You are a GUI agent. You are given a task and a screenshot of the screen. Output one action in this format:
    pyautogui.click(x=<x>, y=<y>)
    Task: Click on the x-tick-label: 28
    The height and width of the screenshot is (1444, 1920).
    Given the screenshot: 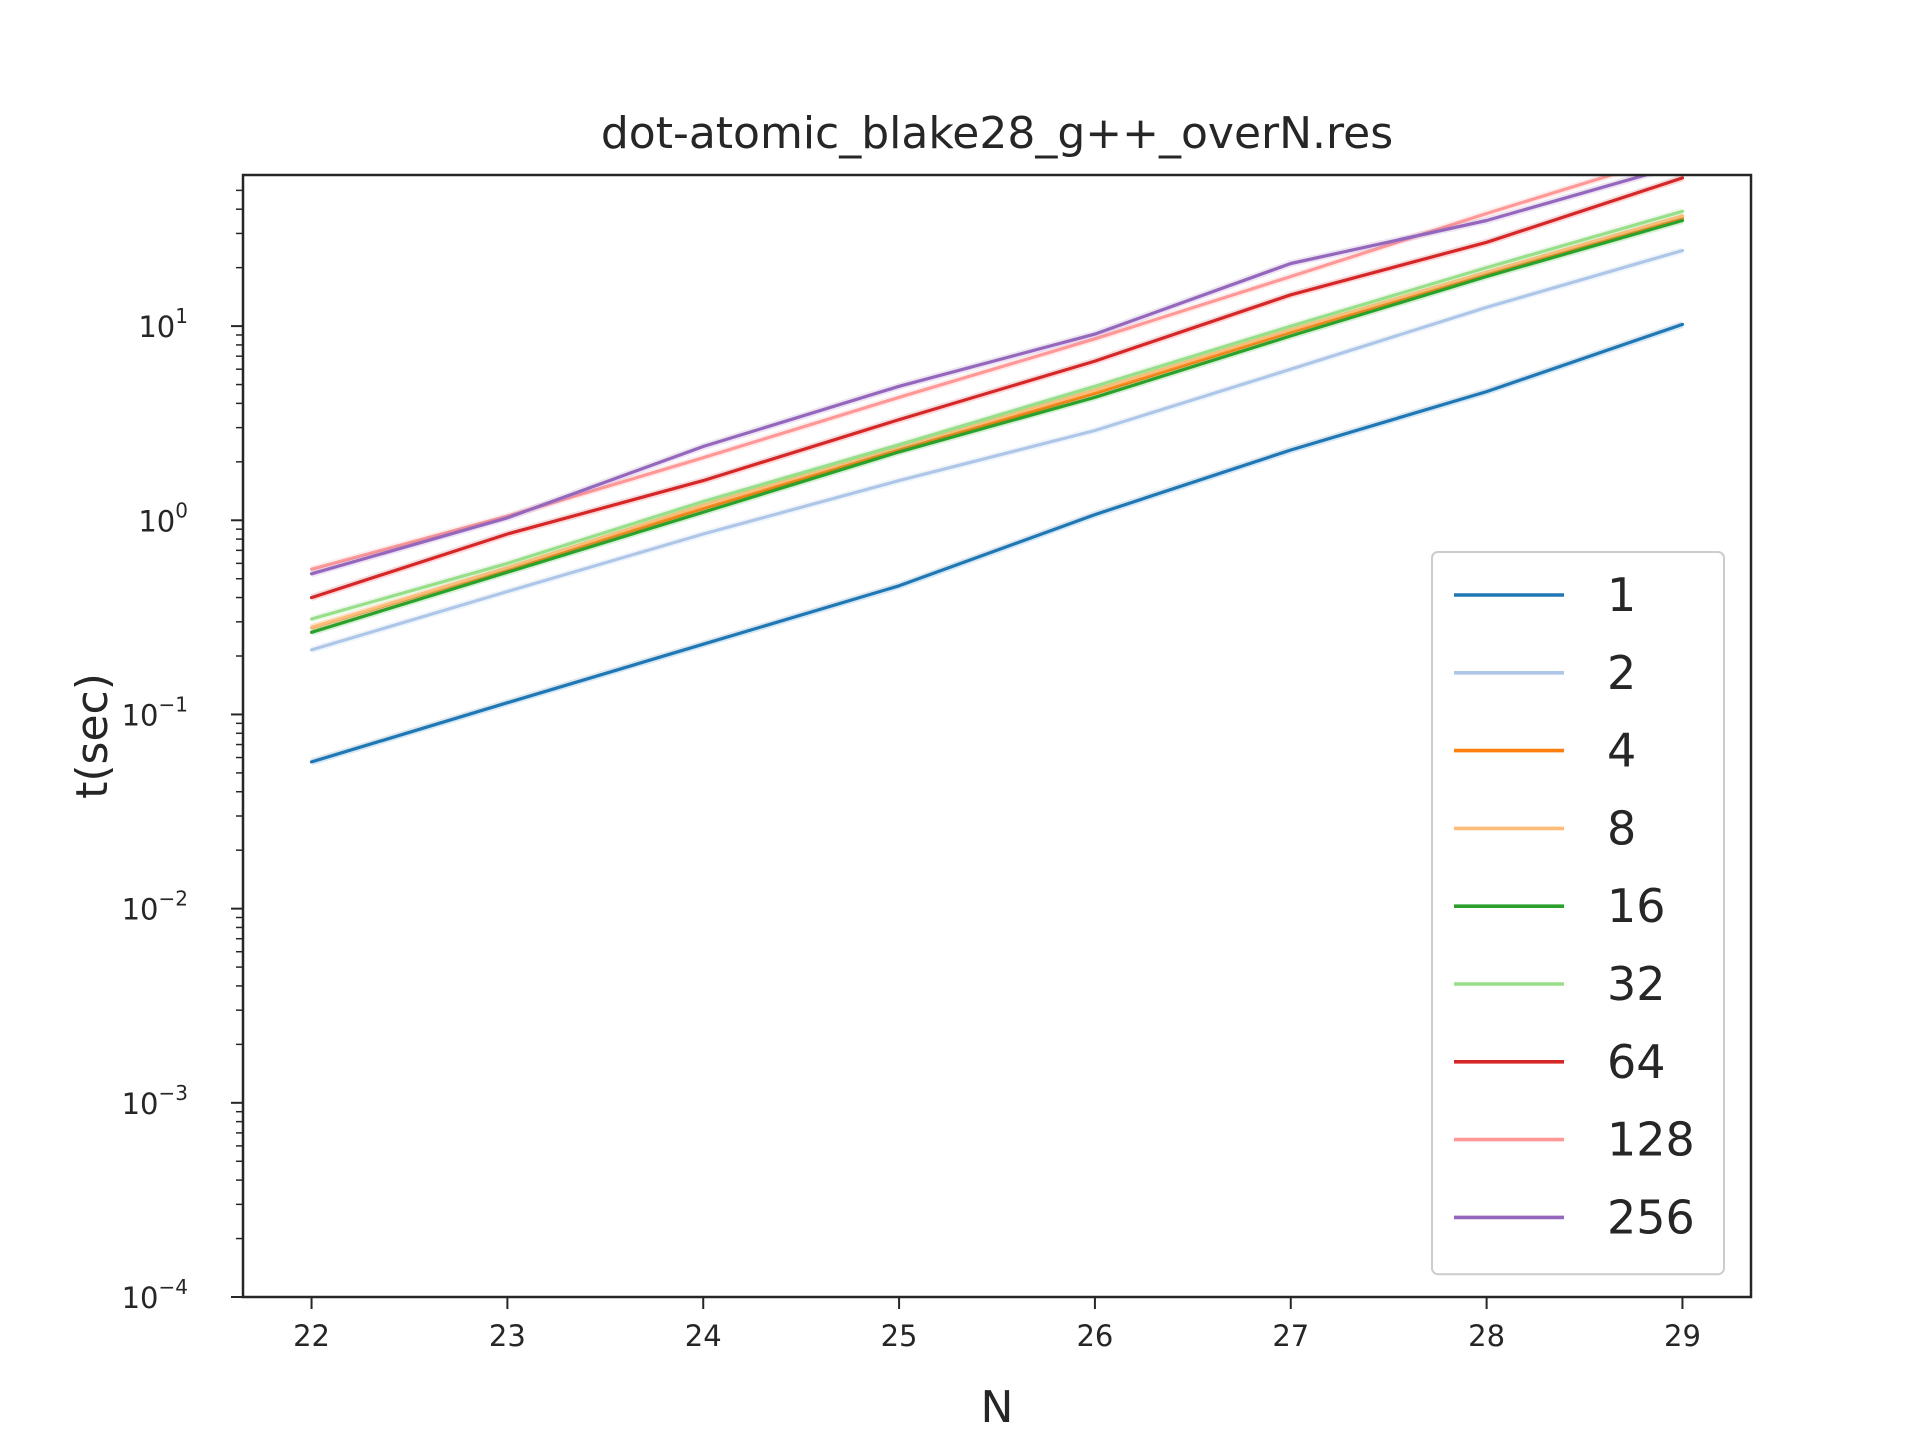 What is the action you would take?
    pyautogui.click(x=1486, y=1336)
    